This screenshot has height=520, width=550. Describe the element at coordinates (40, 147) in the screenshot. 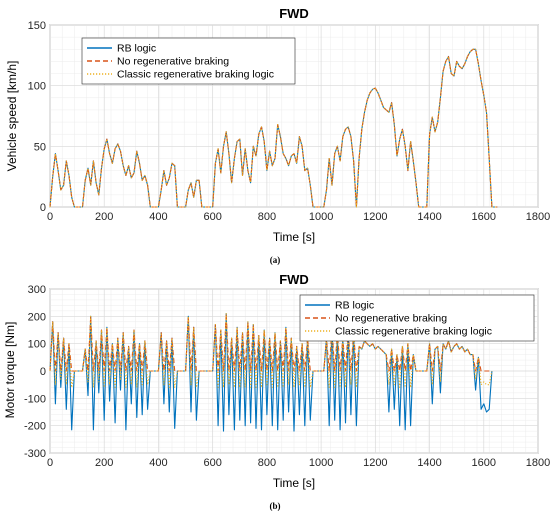

I see `y-tick-label: 50` at that location.